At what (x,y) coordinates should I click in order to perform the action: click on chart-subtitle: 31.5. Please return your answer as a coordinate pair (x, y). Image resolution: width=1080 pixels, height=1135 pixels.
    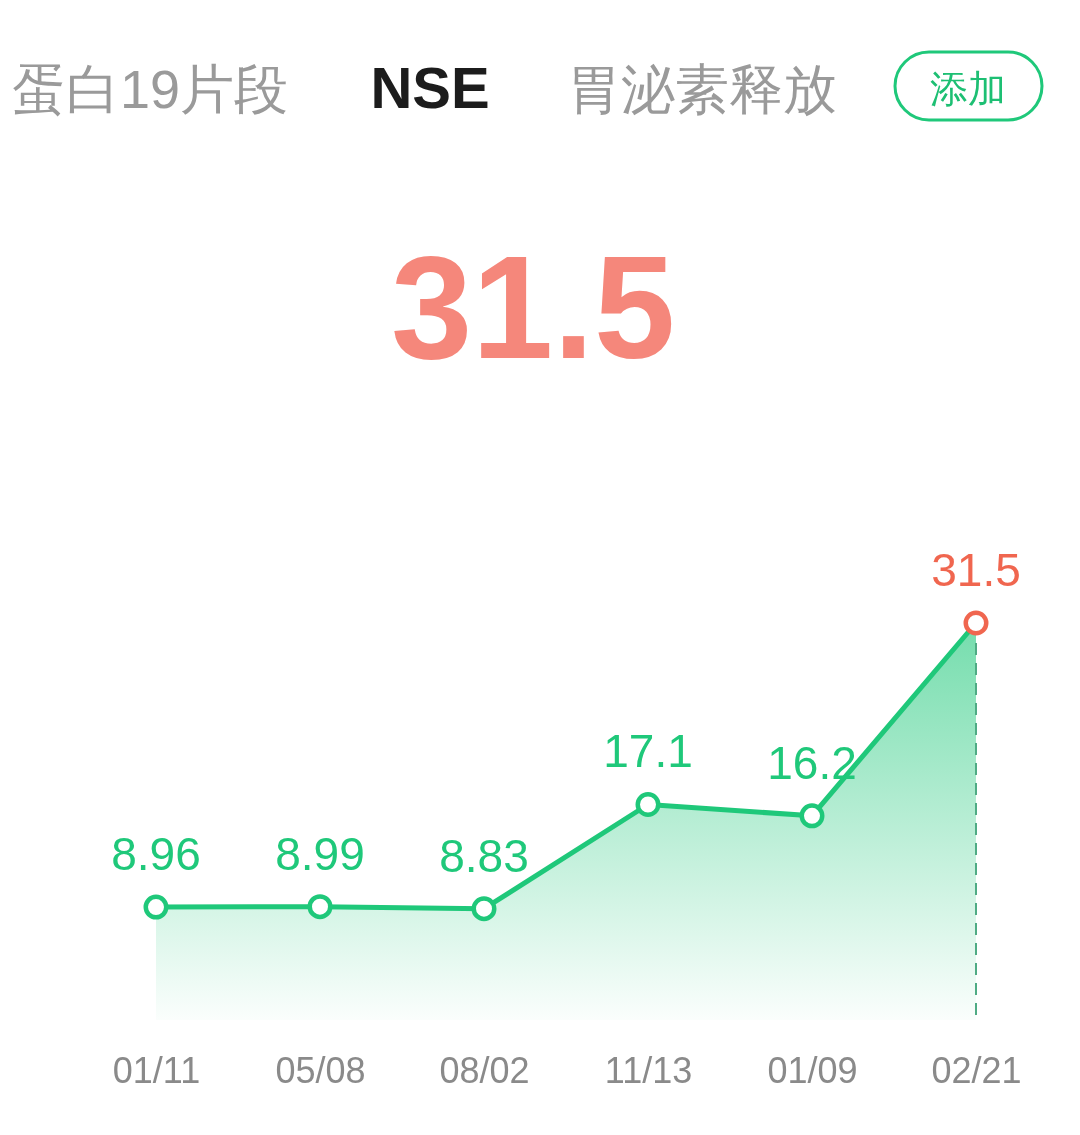
    Looking at the image, I should click on (533, 307).